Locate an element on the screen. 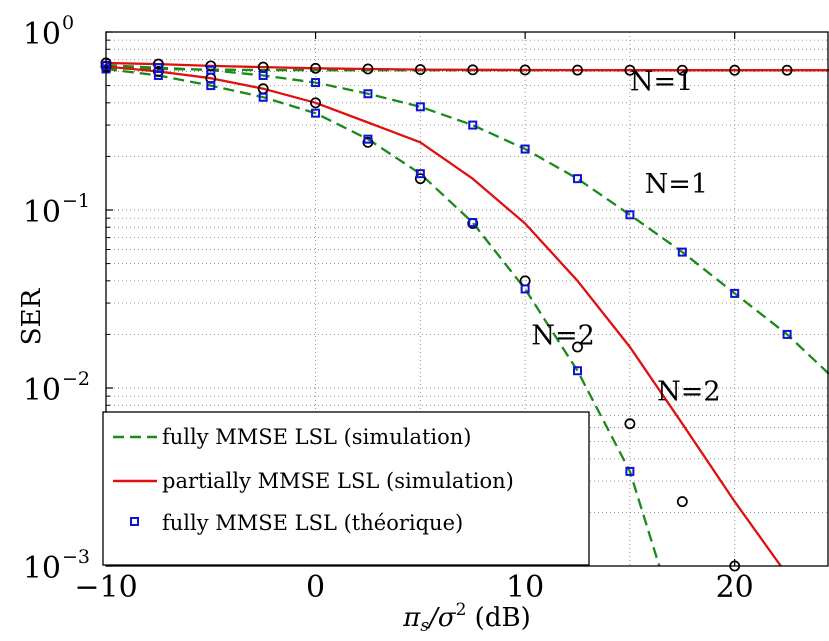  x-tick-label-1: 0 is located at coordinates (315, 587).